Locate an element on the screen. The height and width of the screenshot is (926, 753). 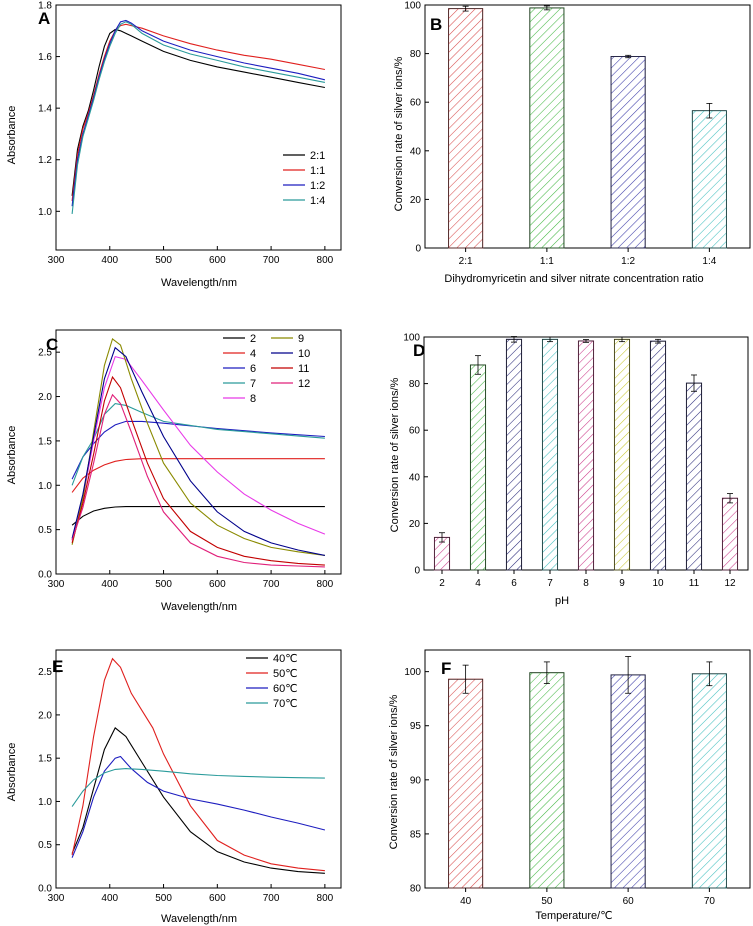
panel-e-legend-label: 60℃ is located at coordinates (285, 689).